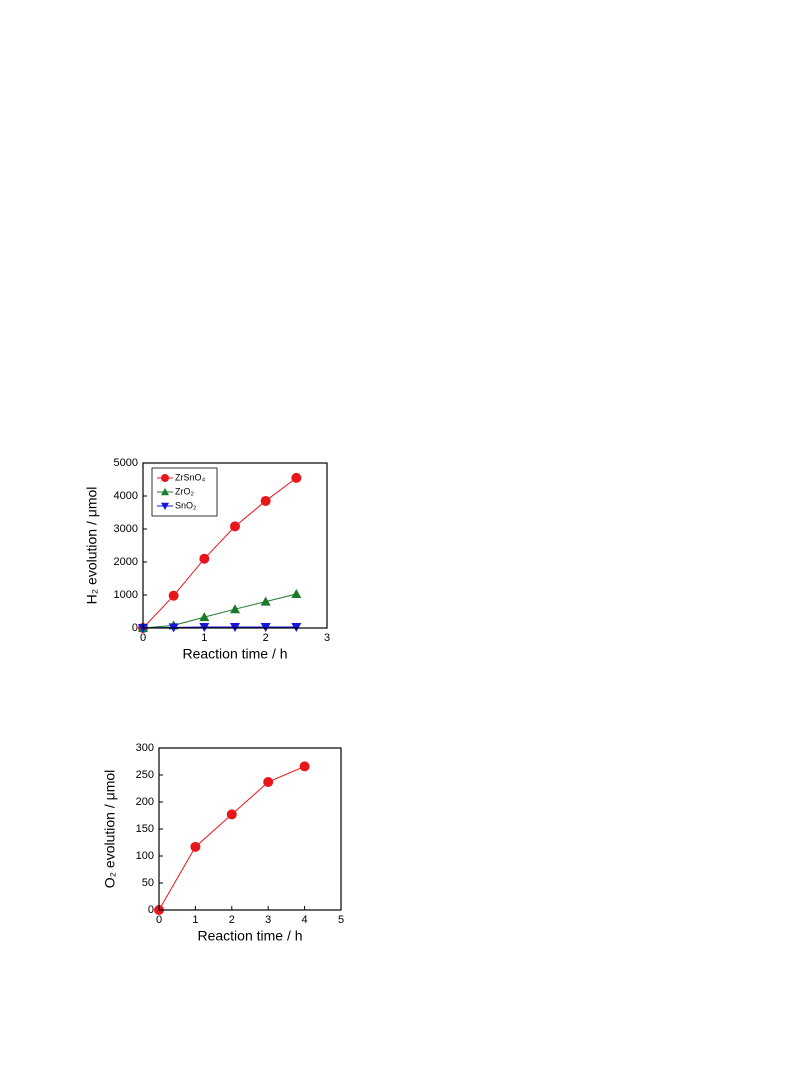  What do you see at coordinates (145, 802) in the screenshot?
I see `y-tick-label: 200` at bounding box center [145, 802].